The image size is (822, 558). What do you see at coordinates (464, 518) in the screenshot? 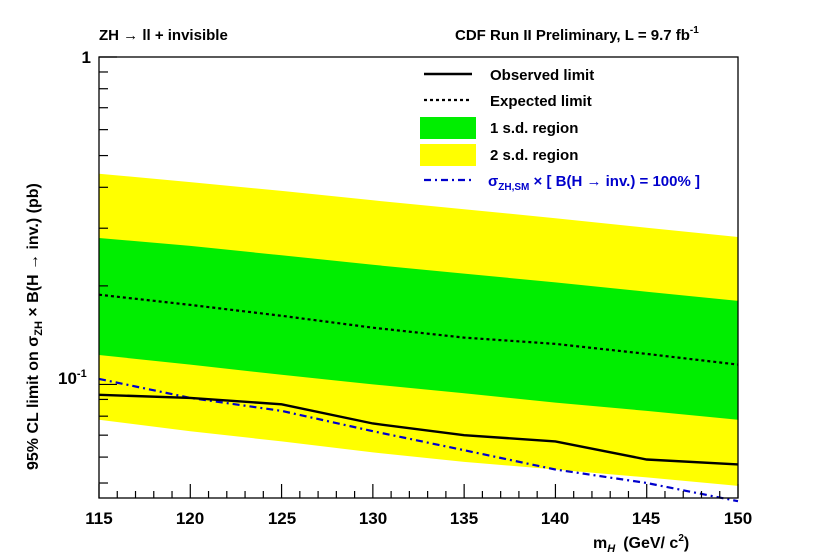
I see `x-tick-label-135: 135` at bounding box center [464, 518].